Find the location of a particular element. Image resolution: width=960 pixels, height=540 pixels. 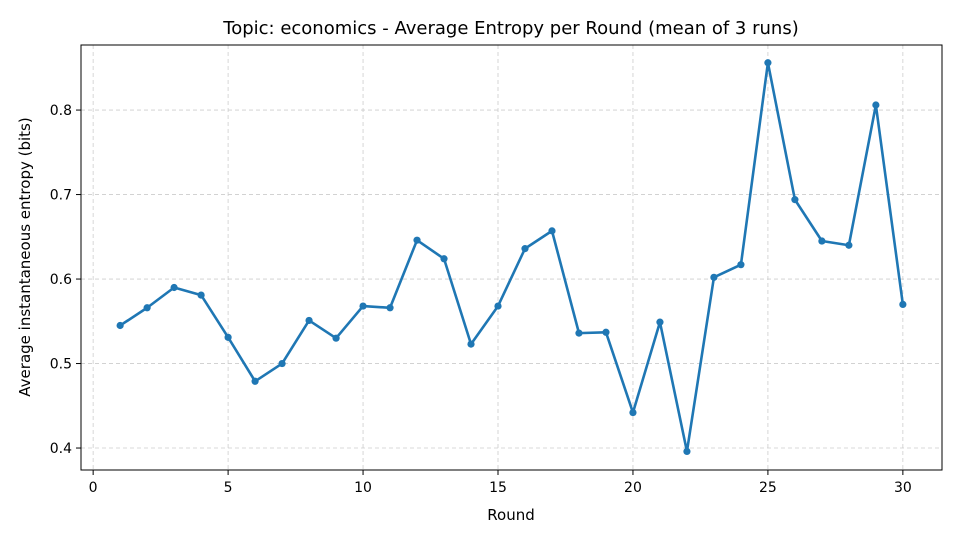

y-axis-ticks: 0.4 0.5 0.6 0.7 0.8 is located at coordinates (65, 280).